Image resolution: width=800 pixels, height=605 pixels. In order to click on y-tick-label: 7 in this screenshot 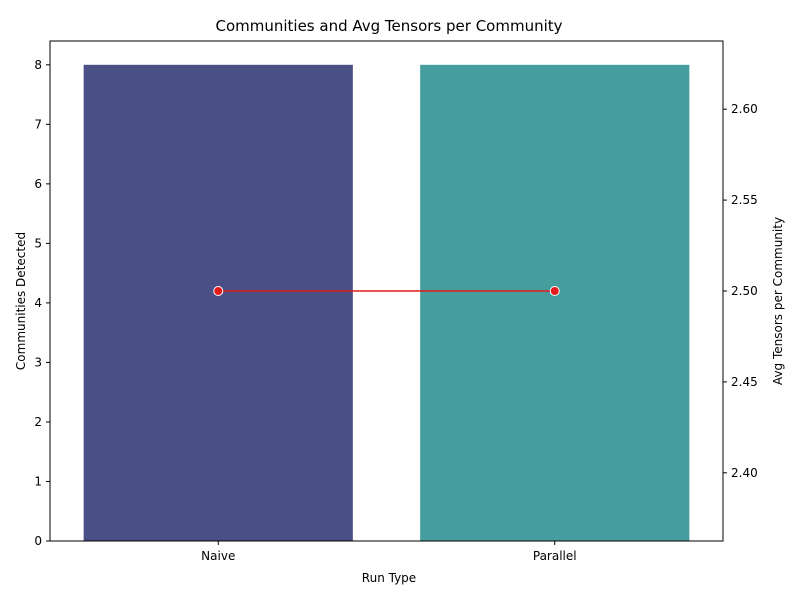, I will do `click(38, 124)`.